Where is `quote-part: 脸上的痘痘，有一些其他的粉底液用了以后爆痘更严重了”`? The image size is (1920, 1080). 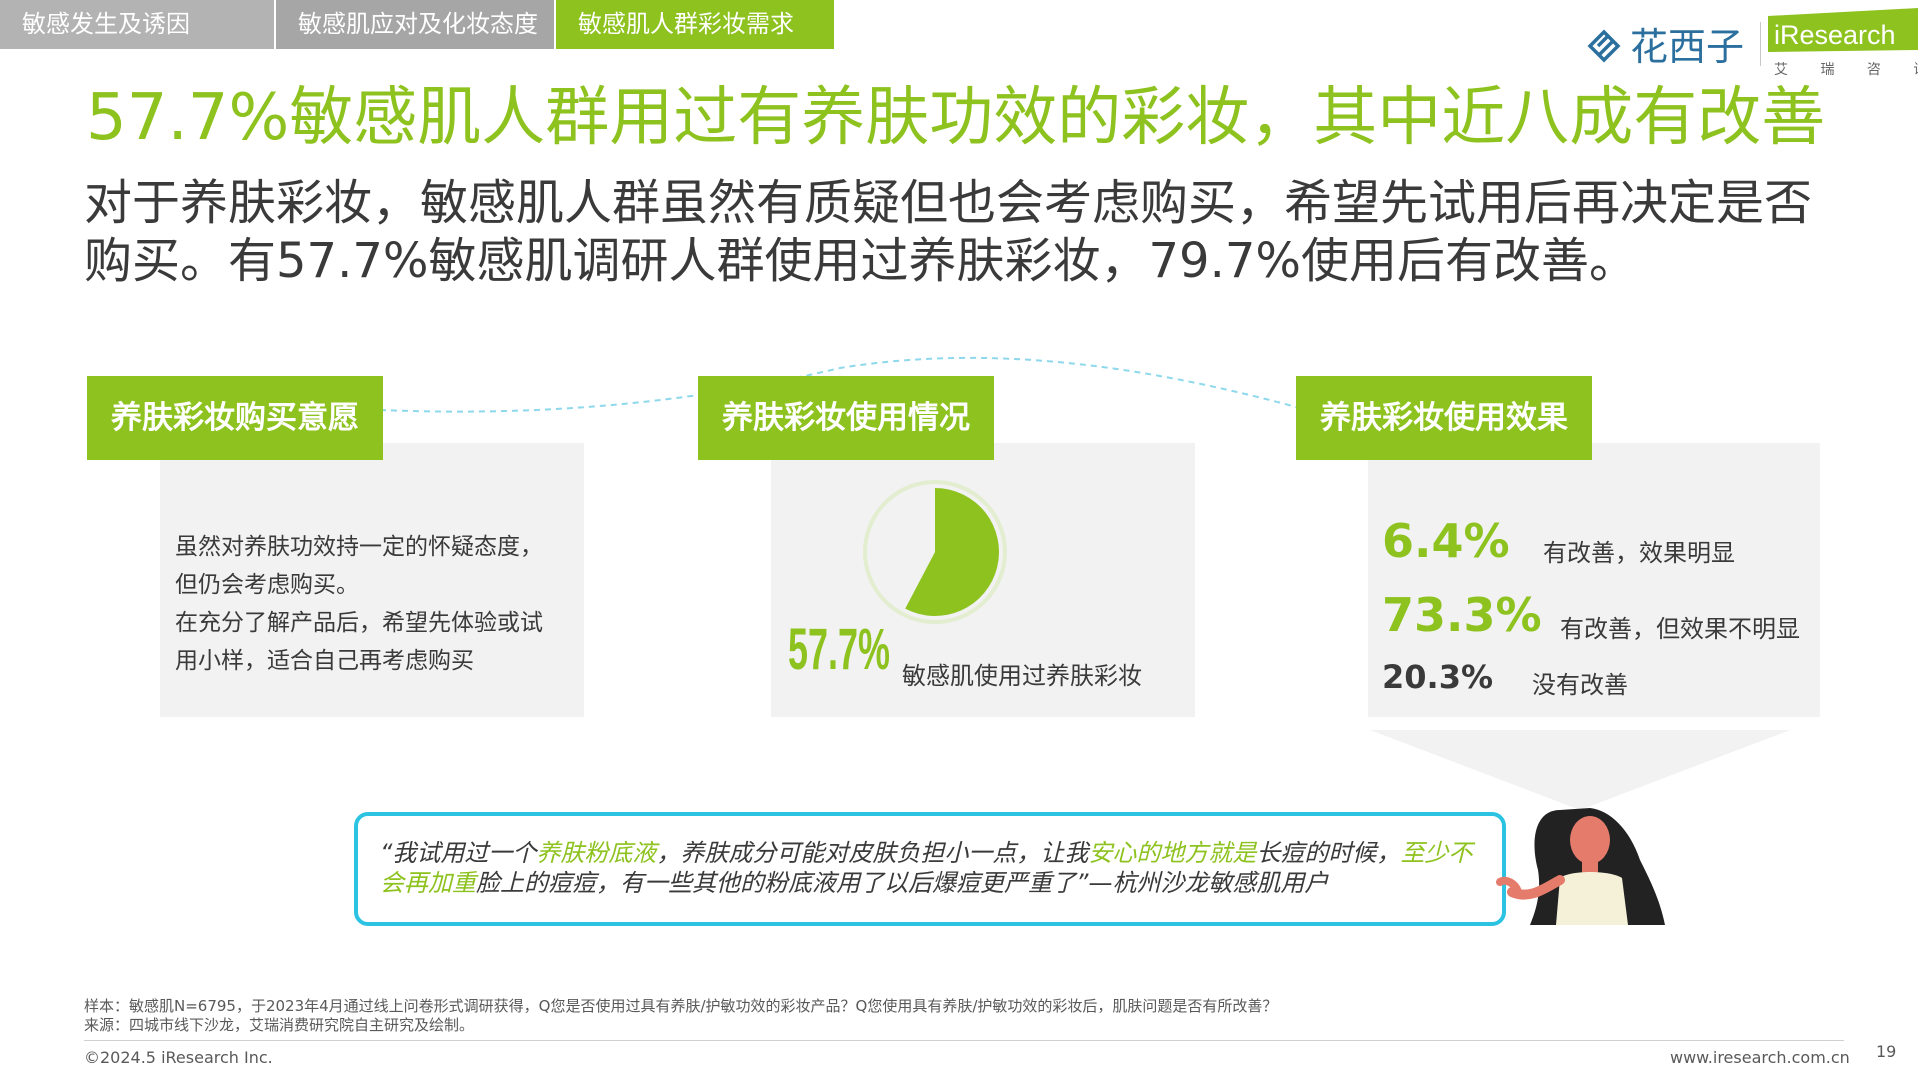
quote-part: 脸上的痘痘，有一些其他的粉底液用了以后爆痘更严重了” is located at coordinates (782, 883).